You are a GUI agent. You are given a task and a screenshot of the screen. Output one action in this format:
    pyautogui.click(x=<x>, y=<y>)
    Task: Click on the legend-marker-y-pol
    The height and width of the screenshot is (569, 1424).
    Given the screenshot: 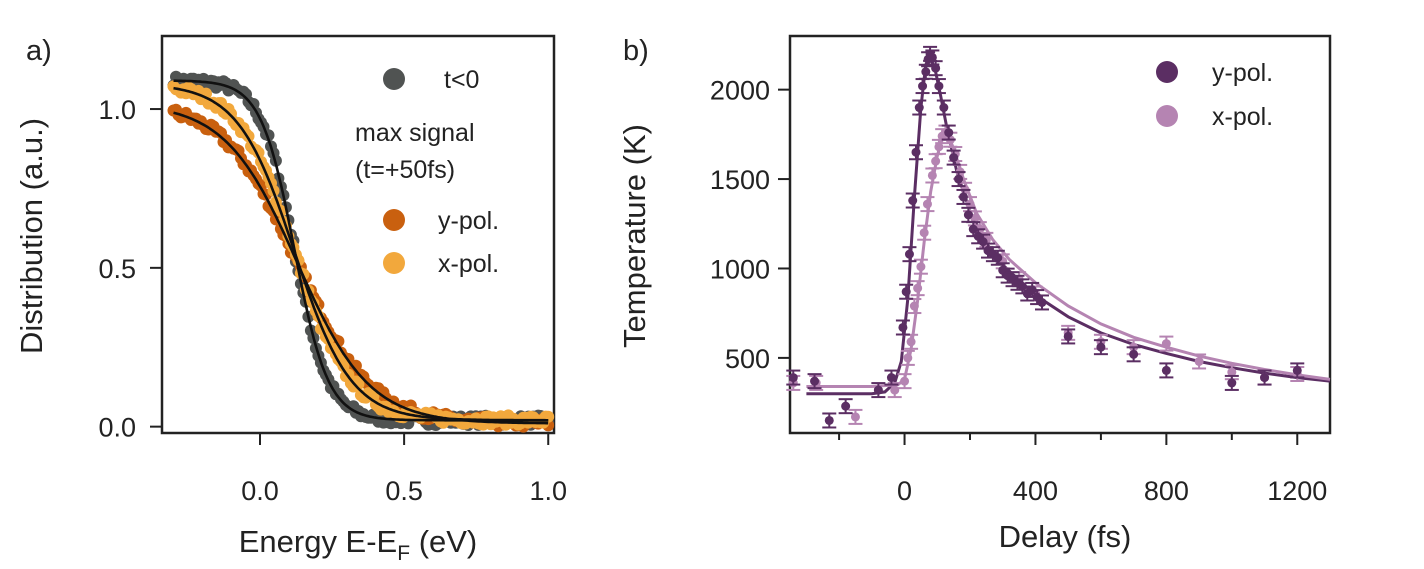 What is the action you would take?
    pyautogui.click(x=394, y=220)
    